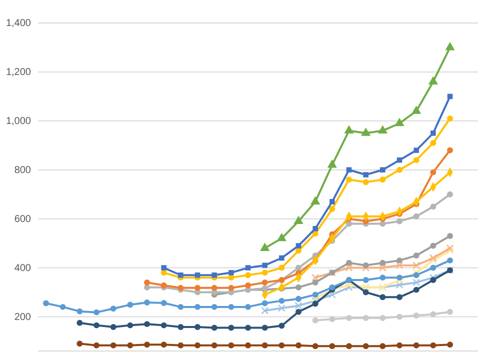  What do you see at coordinates (23, 268) in the screenshot?
I see `y-tick-label: 400` at bounding box center [23, 268].